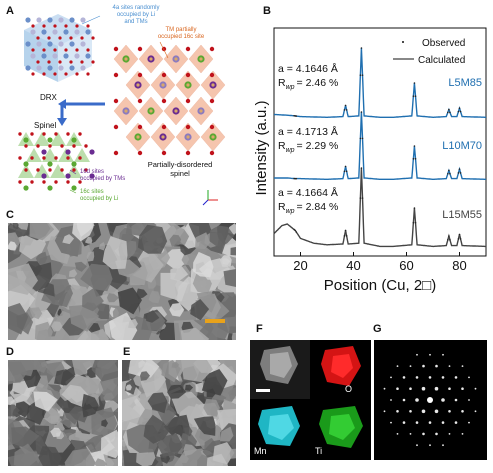 This screenshot has width=493, height=473. I want to click on lattice-param: a = 4.1646 Å, so click(308, 68).